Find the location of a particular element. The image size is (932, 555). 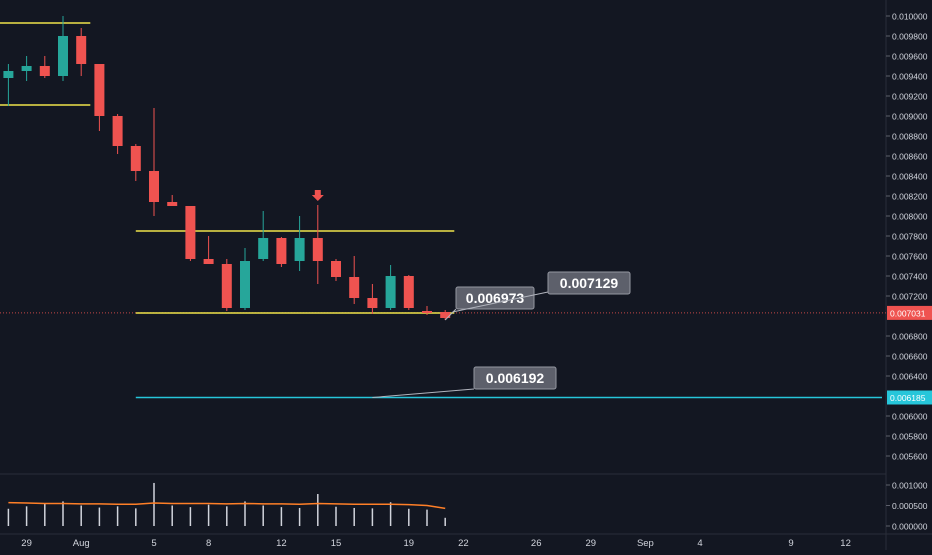

time-tick-label: 5 is located at coordinates (153, 543).